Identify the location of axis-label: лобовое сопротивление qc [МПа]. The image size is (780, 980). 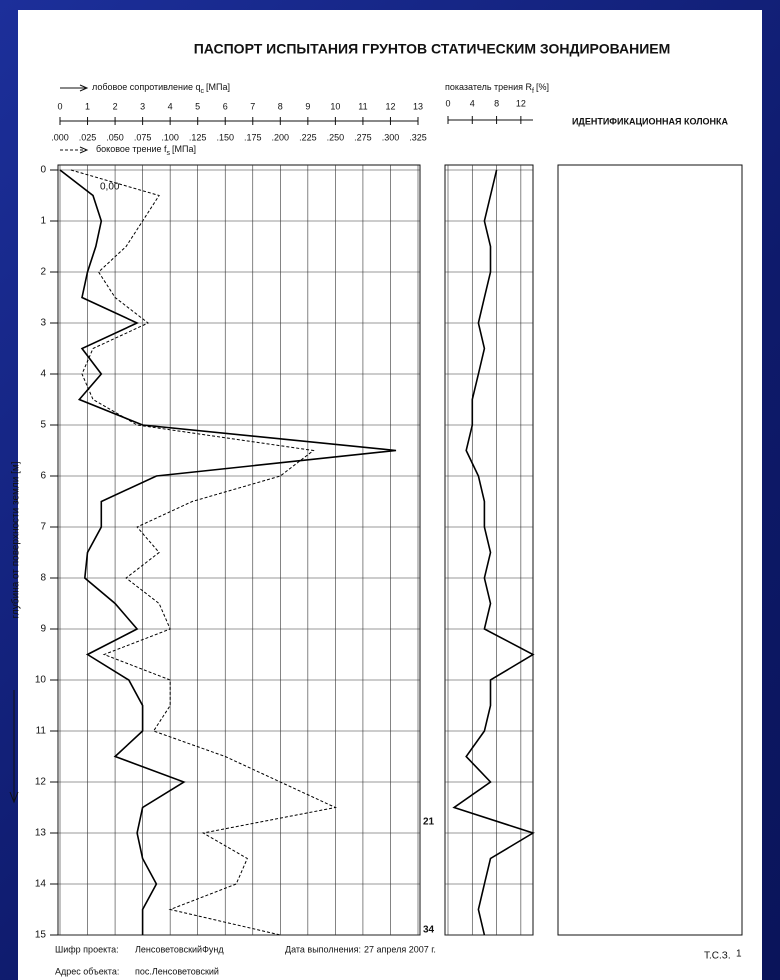
(161, 88).